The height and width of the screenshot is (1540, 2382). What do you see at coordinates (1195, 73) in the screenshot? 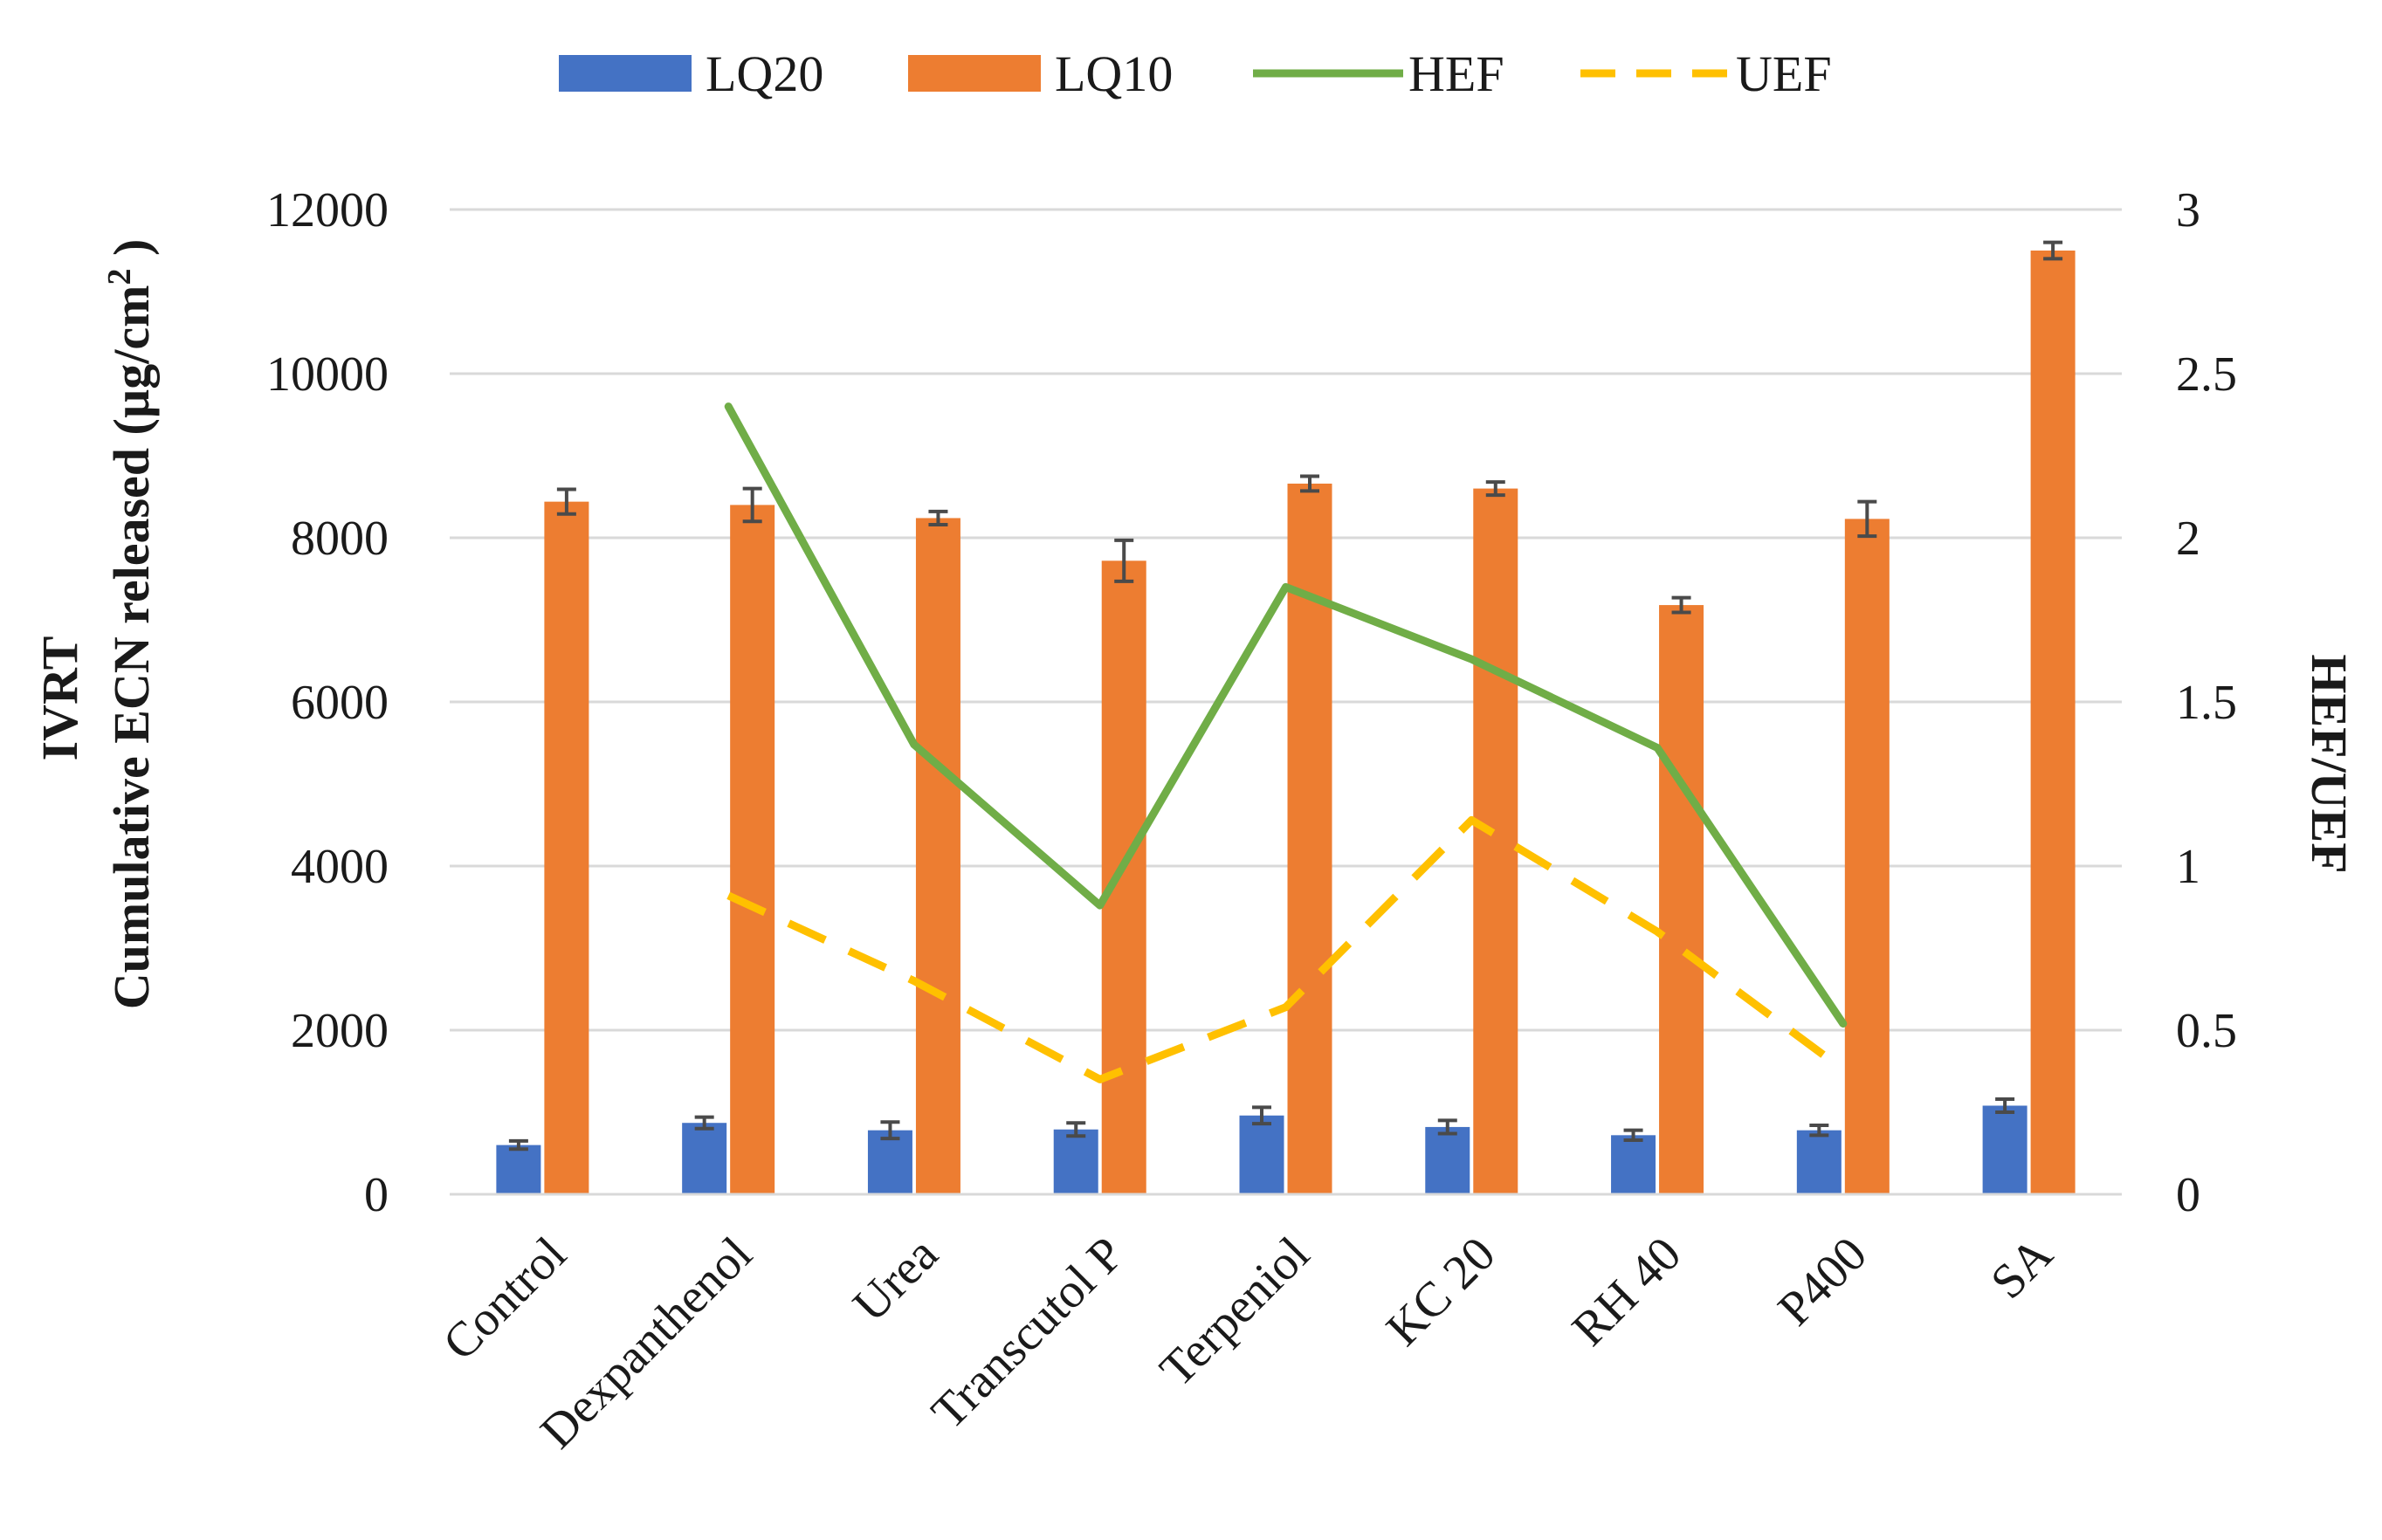
I see `legend-layer: LQ20 LQ10 HEF UEF` at bounding box center [1195, 73].